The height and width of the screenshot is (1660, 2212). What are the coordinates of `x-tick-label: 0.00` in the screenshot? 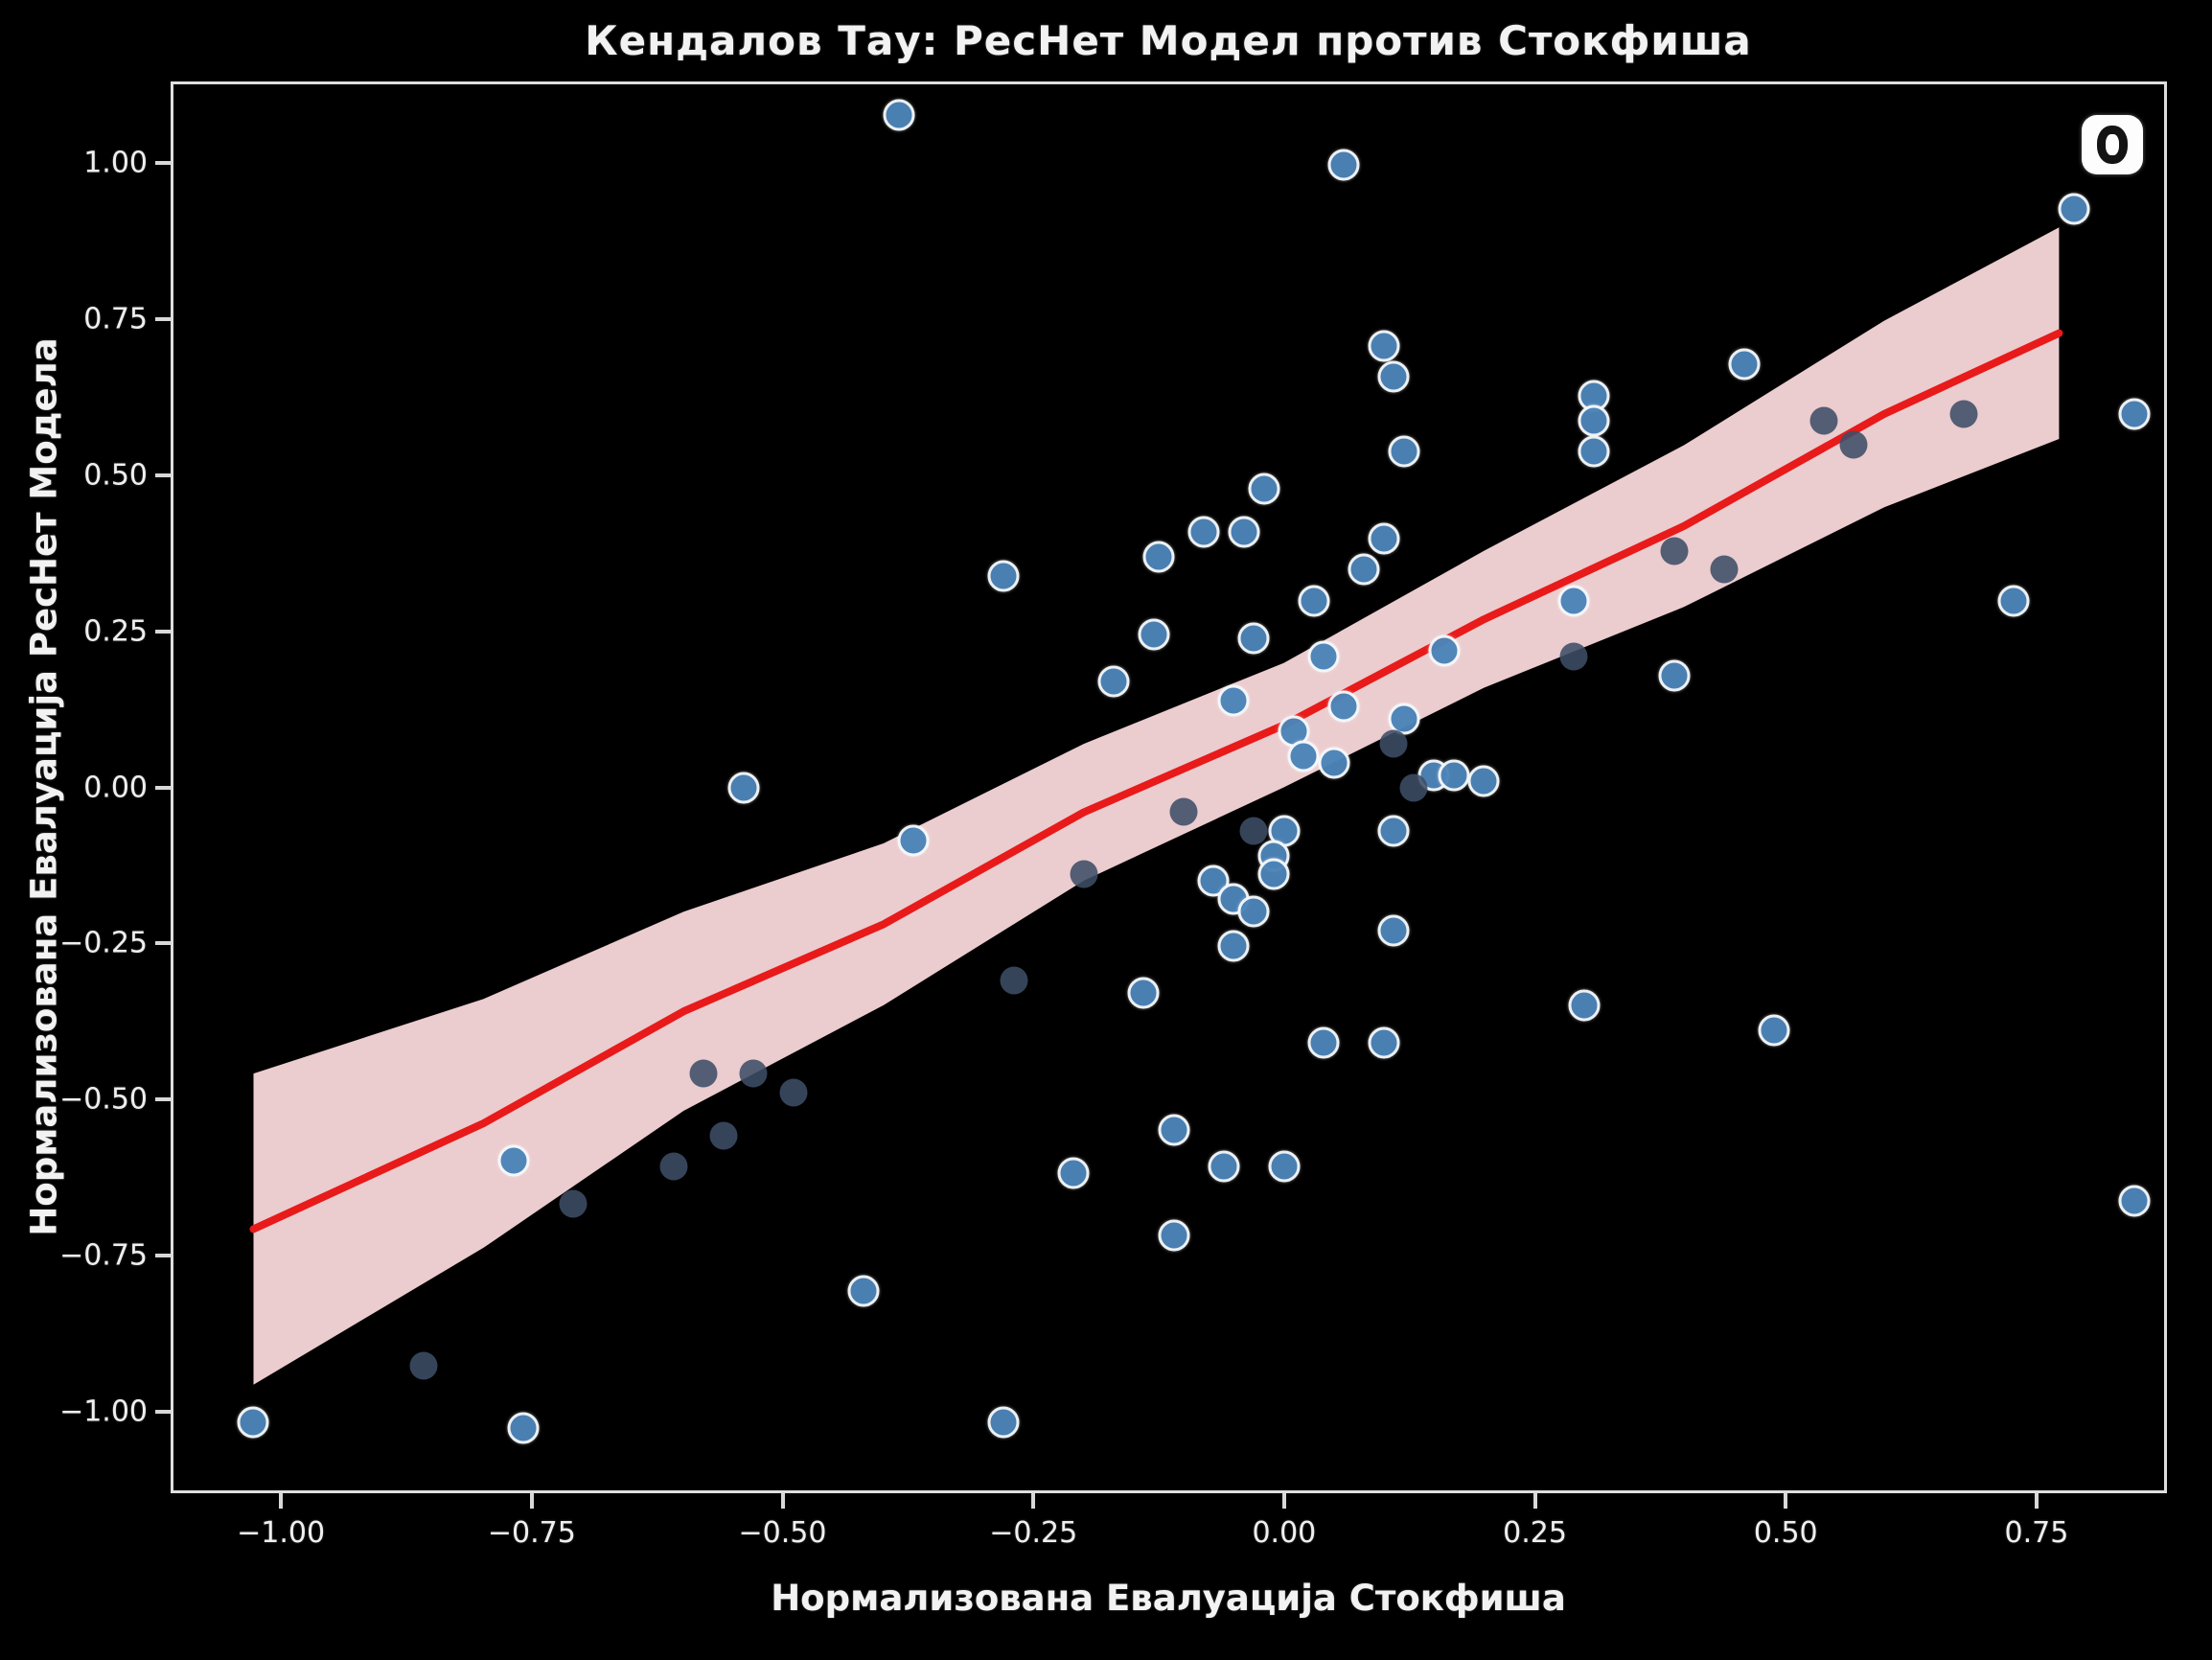 It's located at (1285, 1533).